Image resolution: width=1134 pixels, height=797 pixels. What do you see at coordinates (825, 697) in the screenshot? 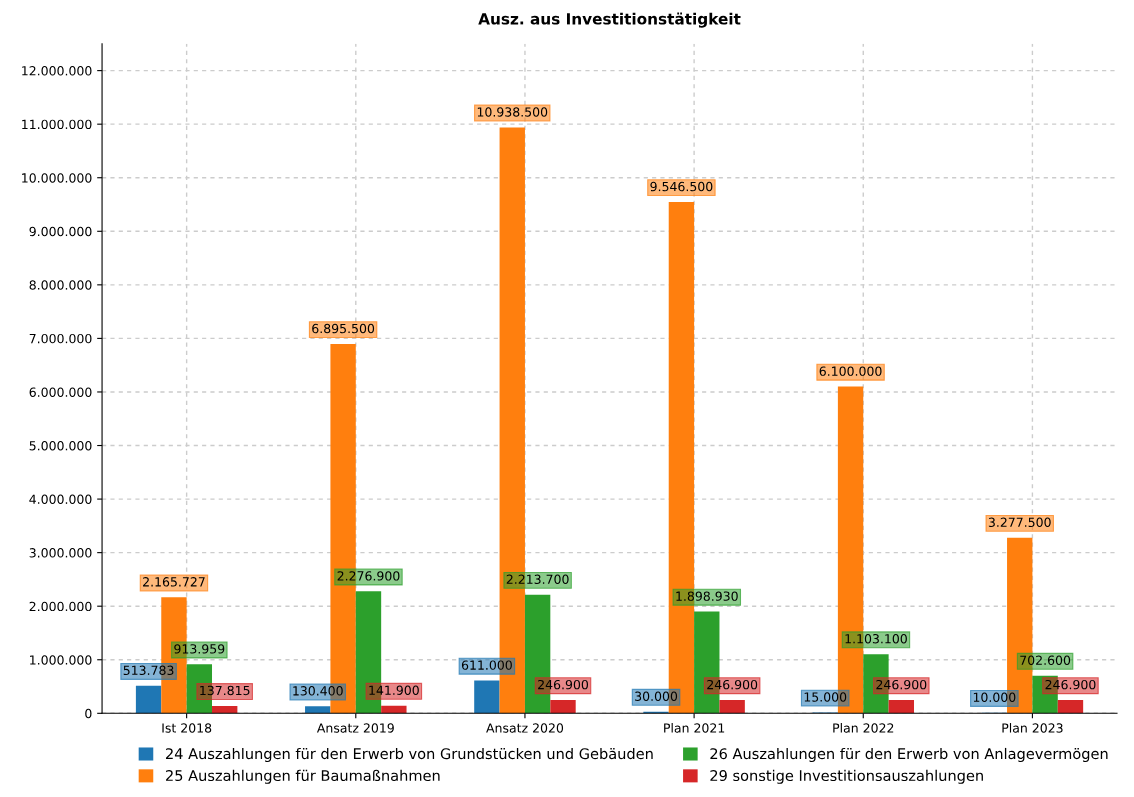
I see `data-label: 15.000` at bounding box center [825, 697].